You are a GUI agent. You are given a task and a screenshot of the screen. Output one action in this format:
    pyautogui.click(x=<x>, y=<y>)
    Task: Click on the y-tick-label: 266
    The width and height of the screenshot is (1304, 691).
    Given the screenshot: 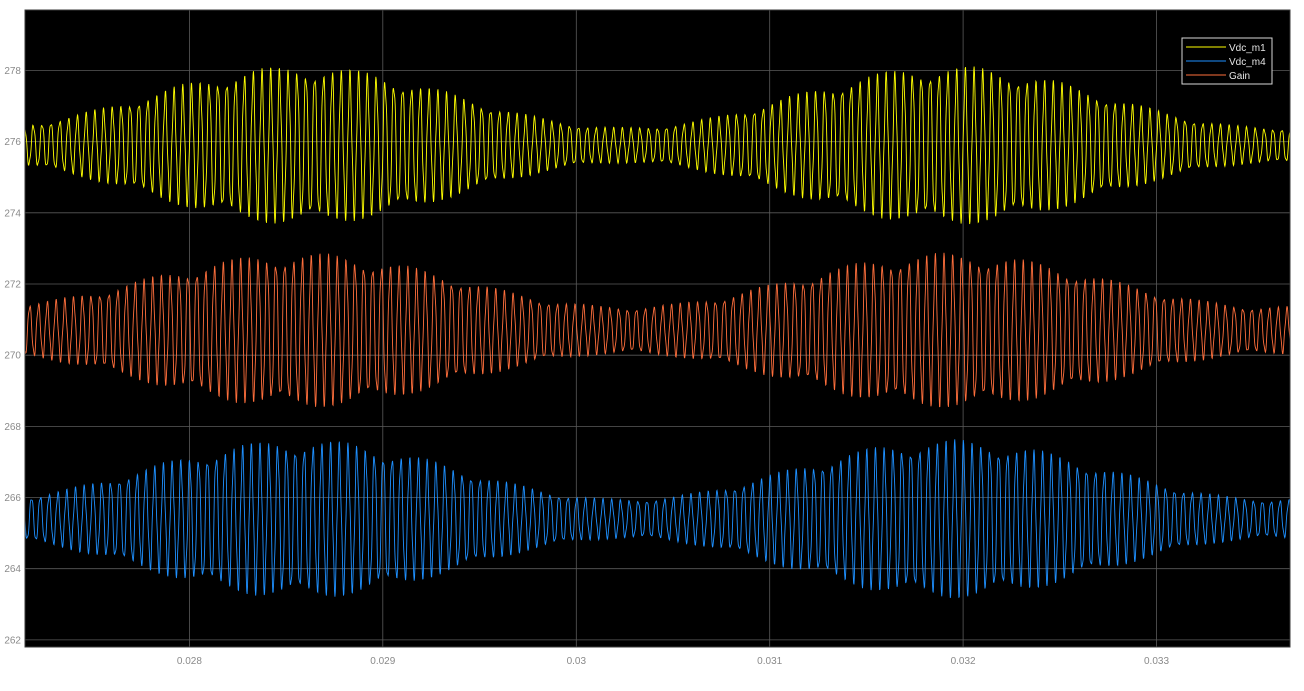 What is the action you would take?
    pyautogui.click(x=12, y=498)
    